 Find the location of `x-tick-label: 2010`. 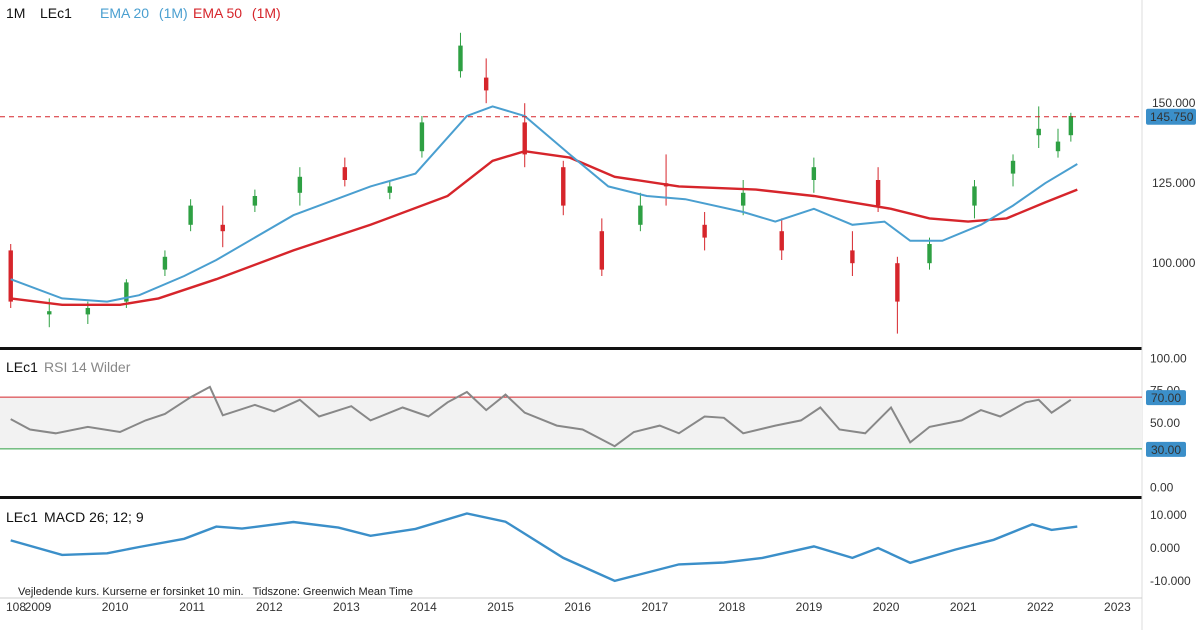

x-tick-label: 2010 is located at coordinates (115, 607).